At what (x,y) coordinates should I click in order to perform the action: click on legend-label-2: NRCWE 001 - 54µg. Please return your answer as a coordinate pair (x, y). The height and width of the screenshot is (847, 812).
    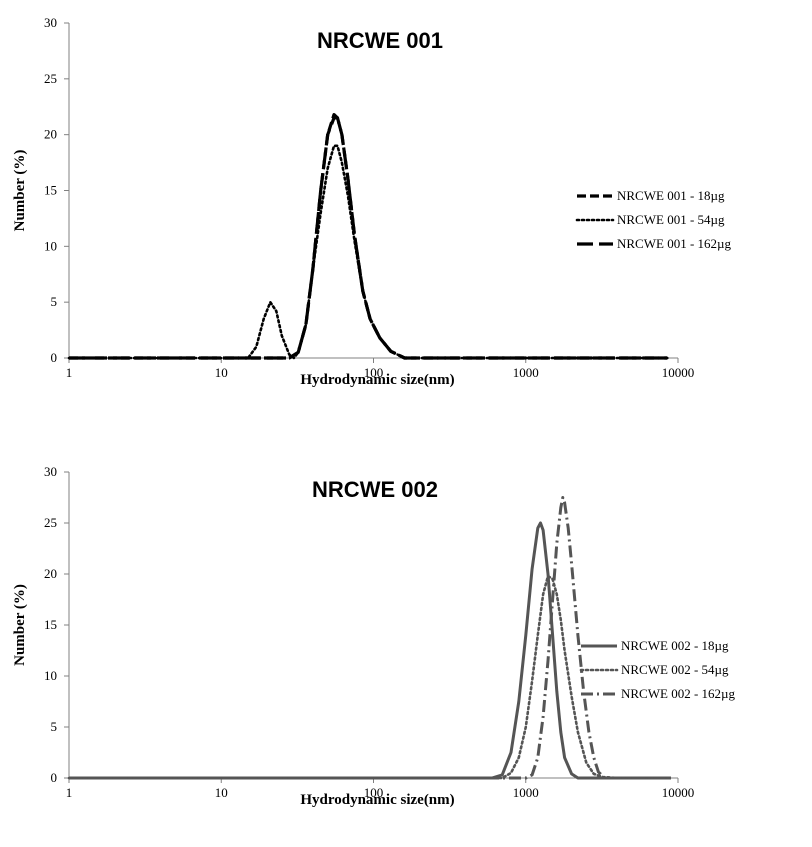
    Looking at the image, I should click on (671, 219).